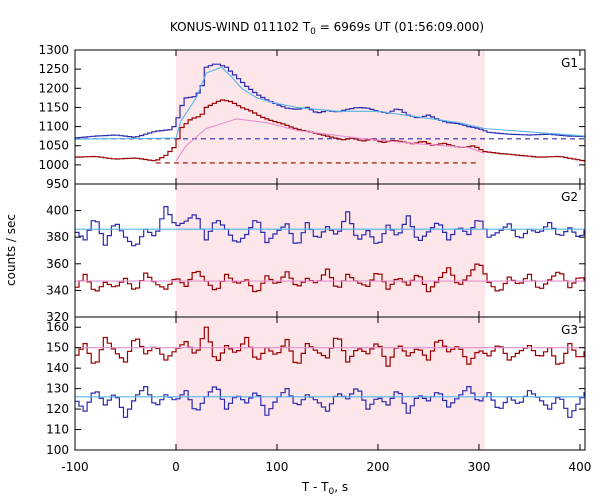 Image resolution: width=600 pixels, height=500 pixels. What do you see at coordinates (400, 27) in the screenshot?
I see `title-rest: = 6969s UT (01:56:09.000)` at bounding box center [400, 27].